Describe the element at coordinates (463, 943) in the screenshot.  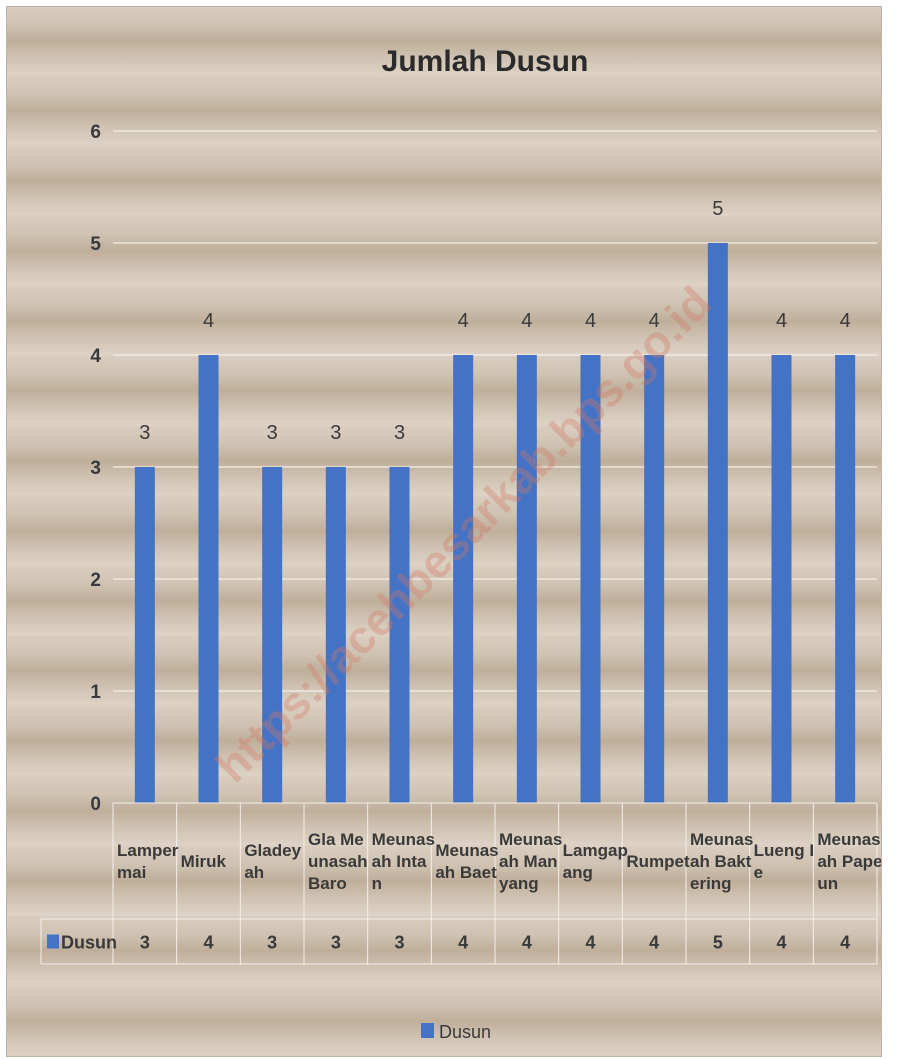
I see `table-value-6: 4` at that location.